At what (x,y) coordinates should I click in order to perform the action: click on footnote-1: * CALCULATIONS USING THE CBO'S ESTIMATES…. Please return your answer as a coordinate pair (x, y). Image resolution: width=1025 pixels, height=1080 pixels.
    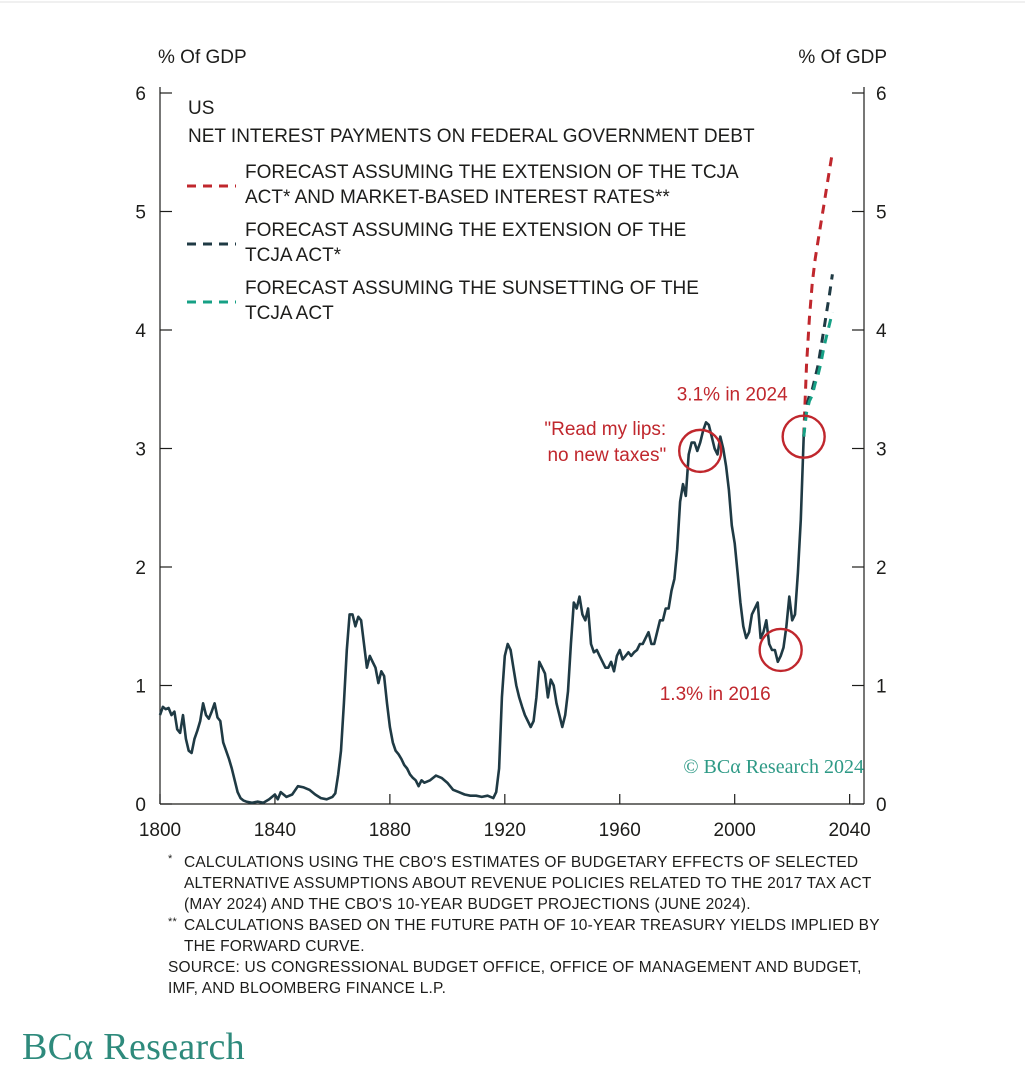
    Looking at the image, I should click on (528, 883).